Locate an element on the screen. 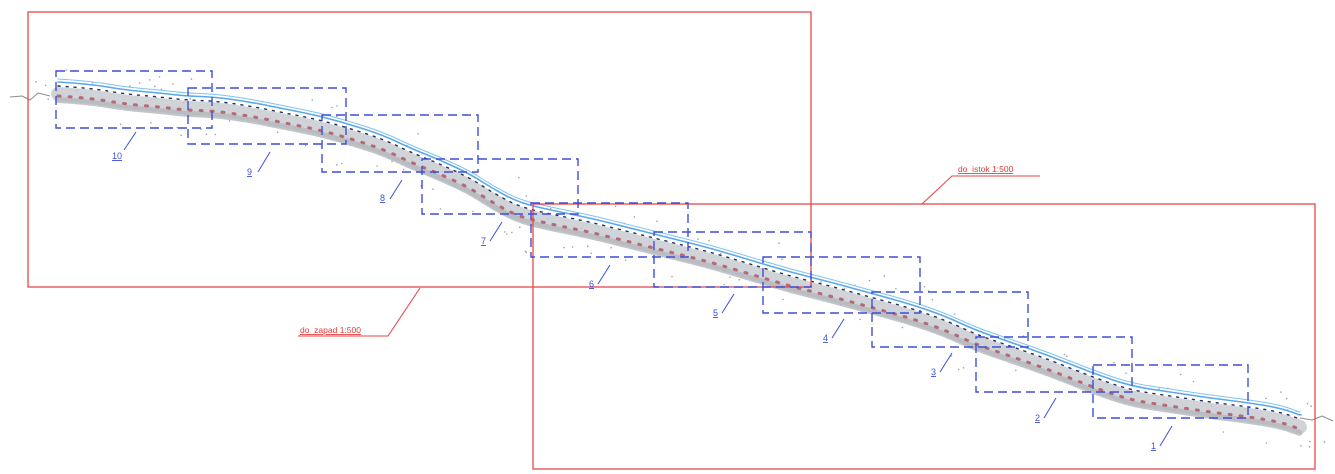 The width and height of the screenshot is (1335, 474). river-tail-west is located at coordinates (30, 96).